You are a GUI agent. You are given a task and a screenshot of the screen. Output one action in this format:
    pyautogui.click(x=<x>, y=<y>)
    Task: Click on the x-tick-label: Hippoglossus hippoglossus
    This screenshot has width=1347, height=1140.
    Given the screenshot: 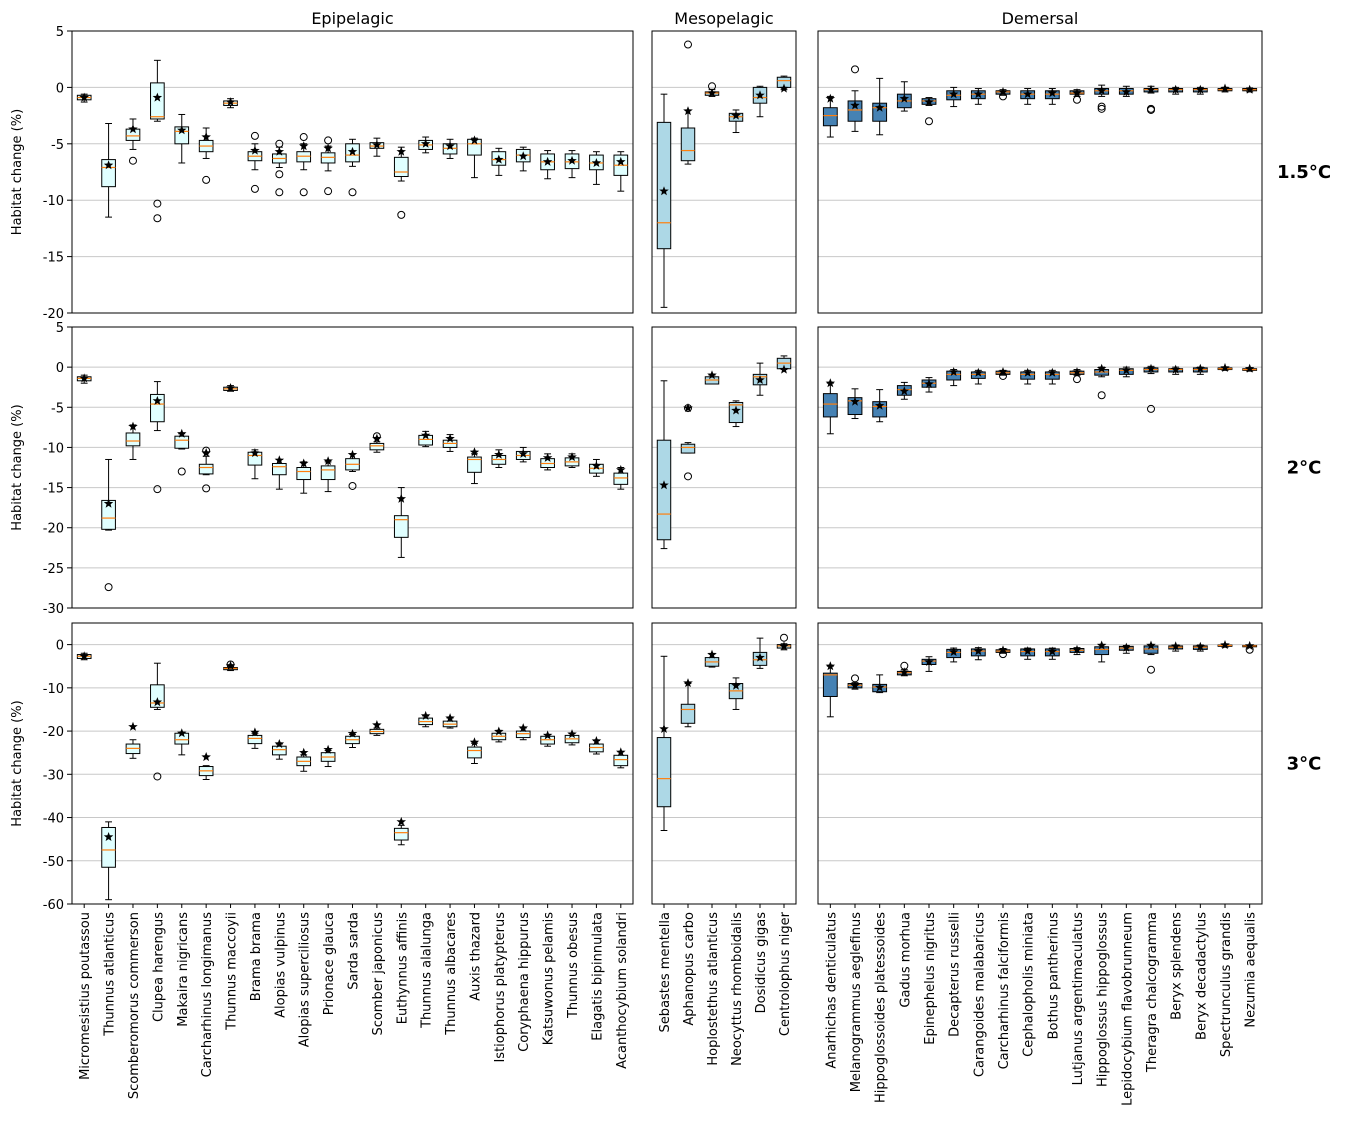 What is the action you would take?
    pyautogui.click(x=1103, y=999)
    